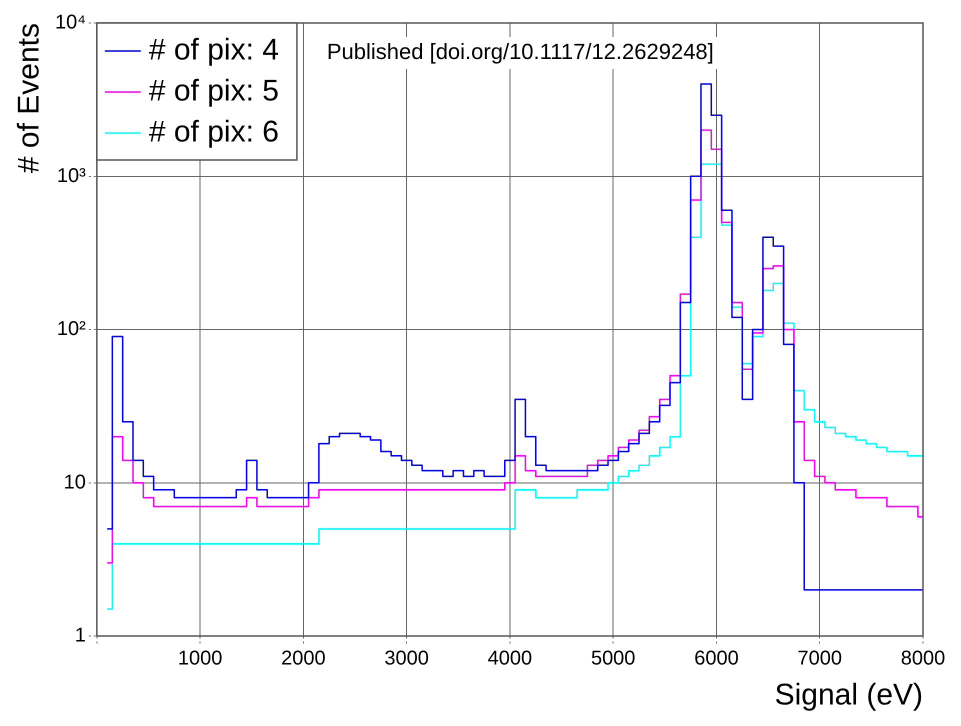 This screenshot has height=726, width=961. Describe the element at coordinates (213, 49) in the screenshot. I see `legend-label: # of pix: 4` at that location.